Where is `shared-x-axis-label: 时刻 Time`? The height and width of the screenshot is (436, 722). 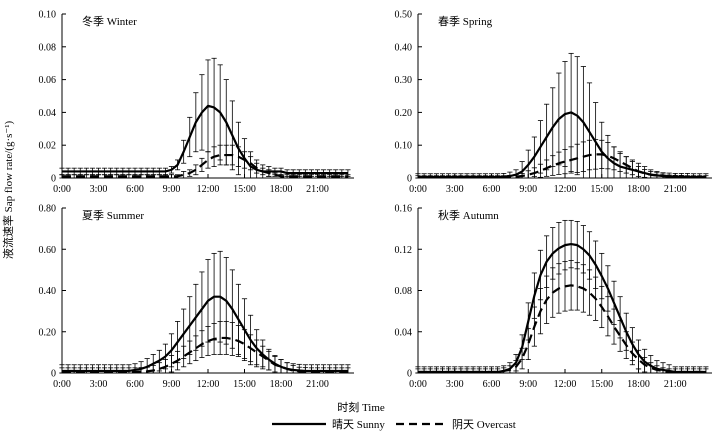 shared-x-axis-label: 时刻 Time is located at coordinates (361, 407).